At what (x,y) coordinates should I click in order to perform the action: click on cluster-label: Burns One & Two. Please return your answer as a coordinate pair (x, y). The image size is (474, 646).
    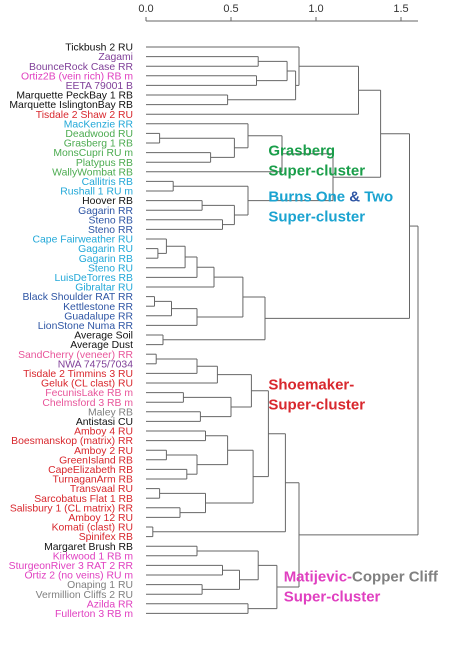
    Looking at the image, I should click on (330, 197).